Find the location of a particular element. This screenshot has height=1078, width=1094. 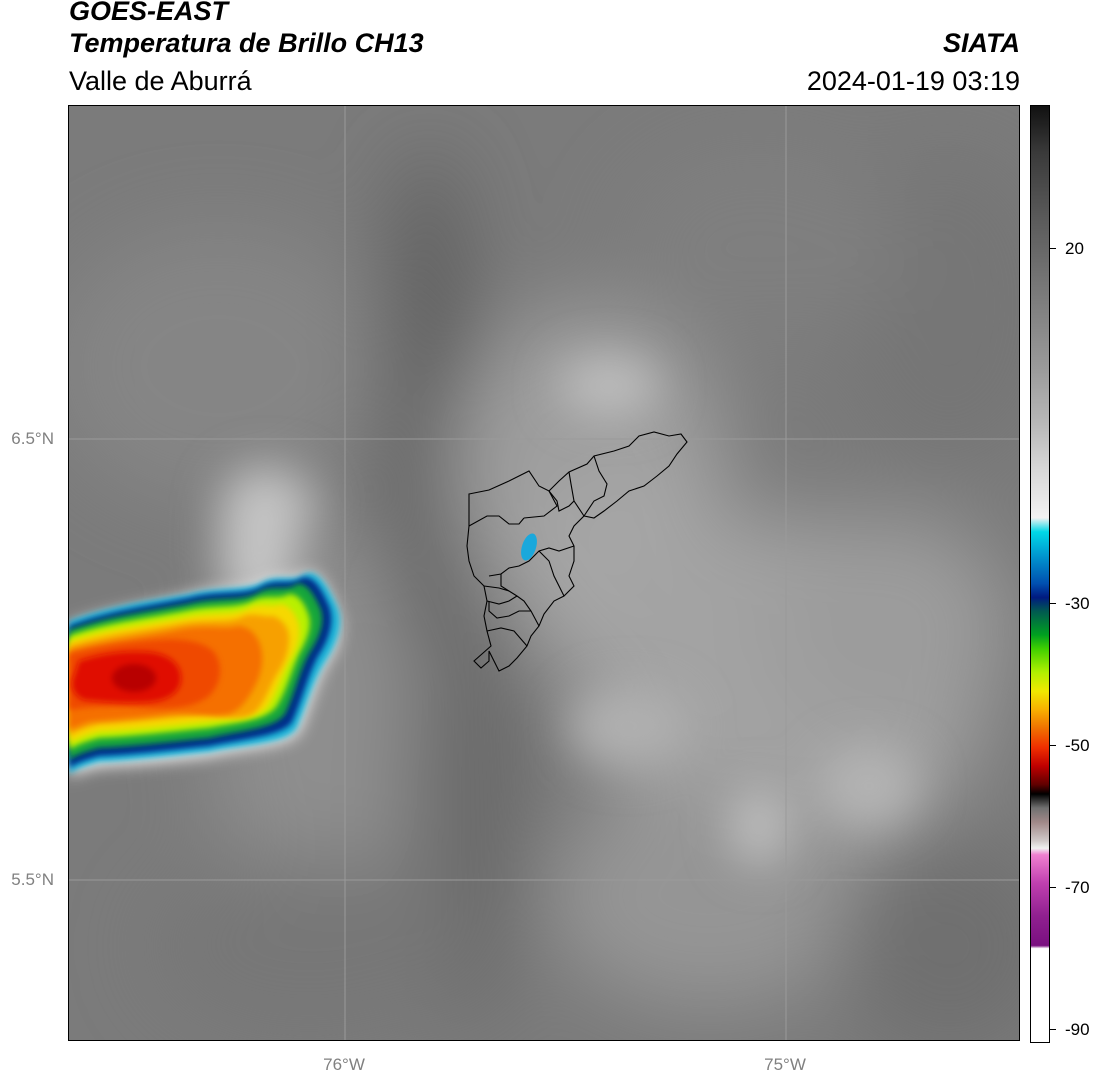

lat-label-6-5: 6.5°N is located at coordinates (32, 438).